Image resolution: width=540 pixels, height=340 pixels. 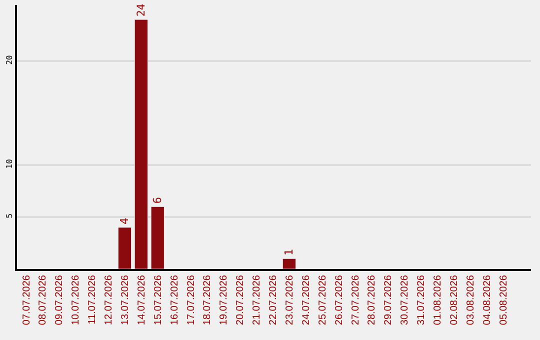 I want to click on y-tick-label: 5, so click(x=9, y=215).